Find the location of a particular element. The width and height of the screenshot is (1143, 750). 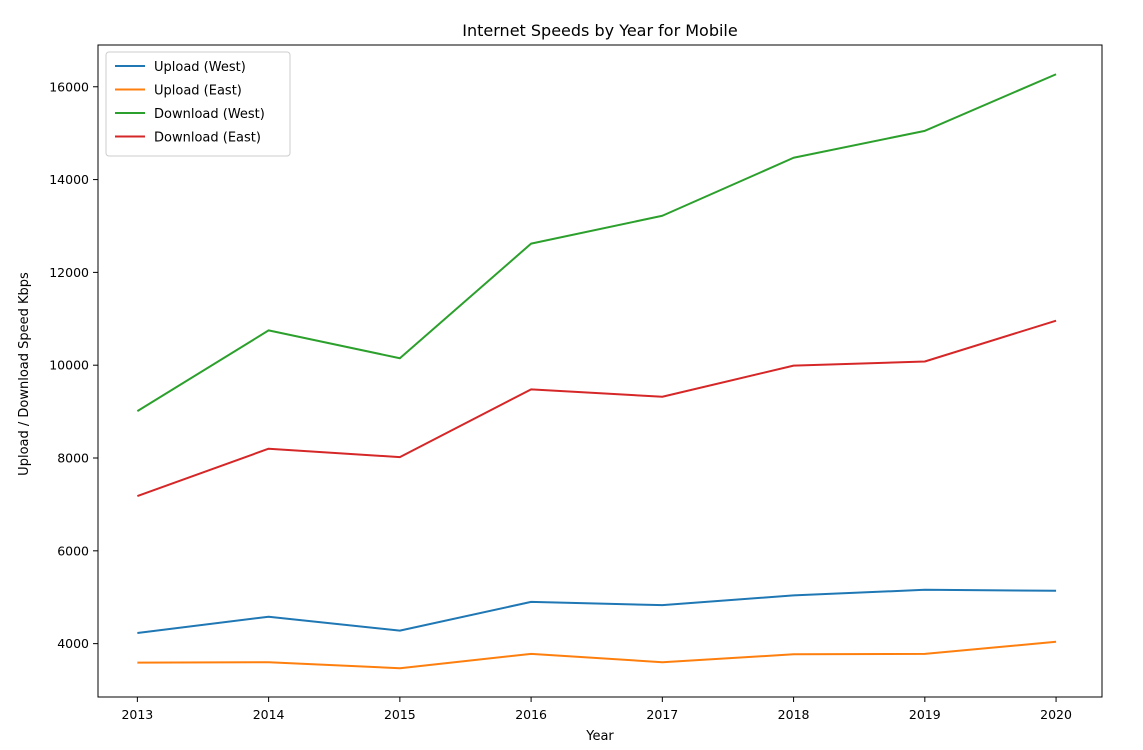

y-tick-label: 12000 is located at coordinates (69, 272).